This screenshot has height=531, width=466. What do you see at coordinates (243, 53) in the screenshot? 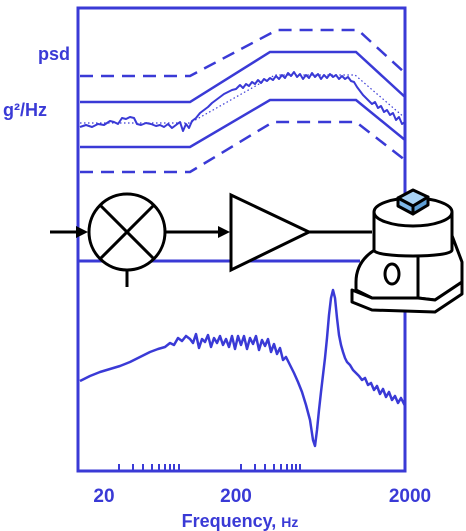
I see `abort-limit-upper` at bounding box center [243, 53].